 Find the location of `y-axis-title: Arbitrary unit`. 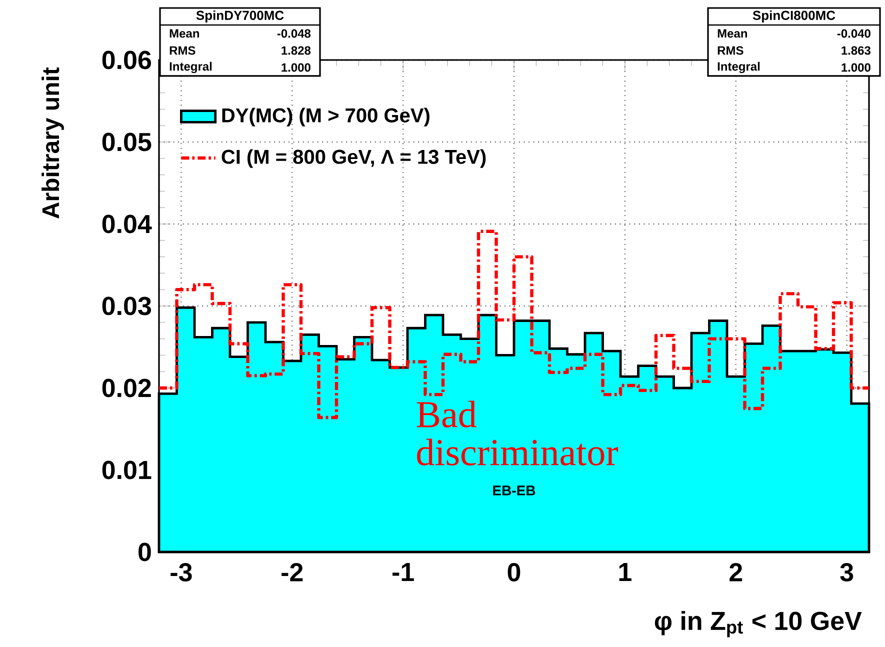

y-axis-title: Arbitrary unit is located at coordinates (53, 142).